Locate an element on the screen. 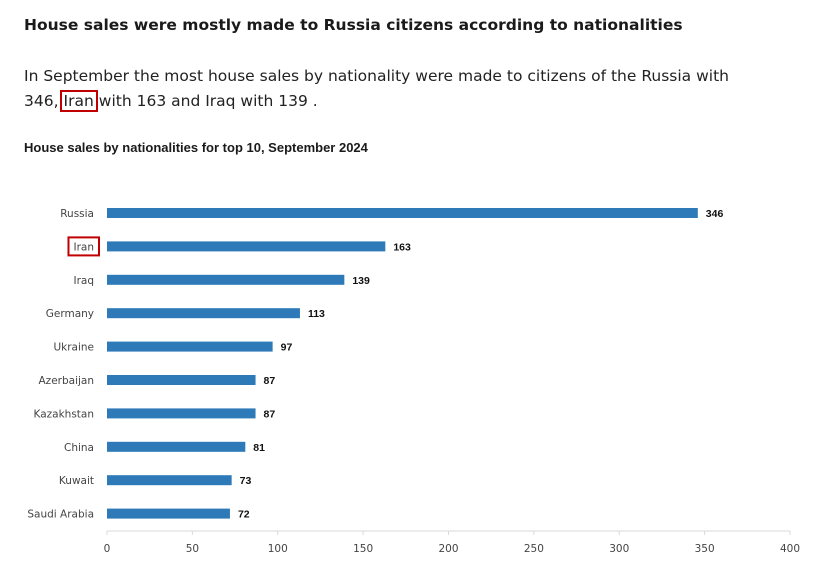 The image size is (822, 582). x-tick-label: 50 is located at coordinates (192, 549).